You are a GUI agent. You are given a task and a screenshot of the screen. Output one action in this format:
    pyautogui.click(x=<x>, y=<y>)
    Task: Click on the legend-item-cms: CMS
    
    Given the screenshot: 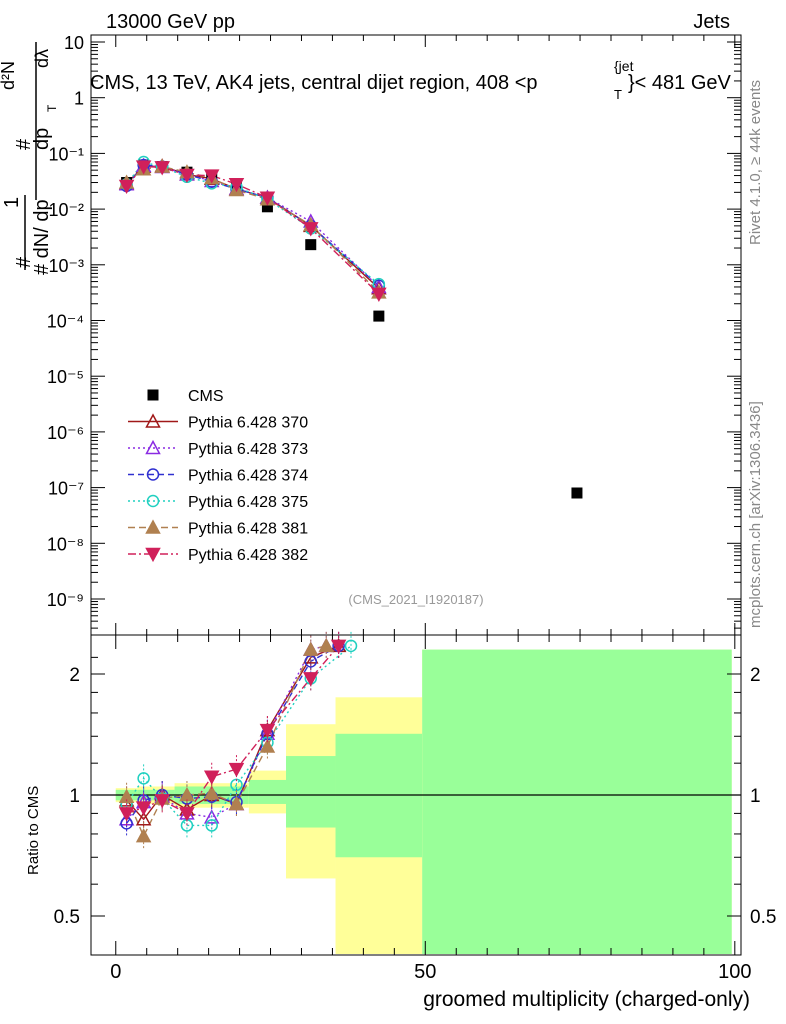 What is the action you would take?
    pyautogui.click(x=185, y=396)
    